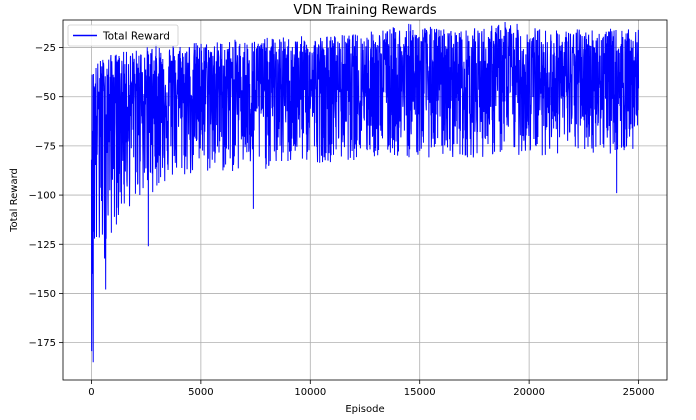 The height and width of the screenshot is (420, 696). I want to click on y-tick-label: −100, so click(42, 196).